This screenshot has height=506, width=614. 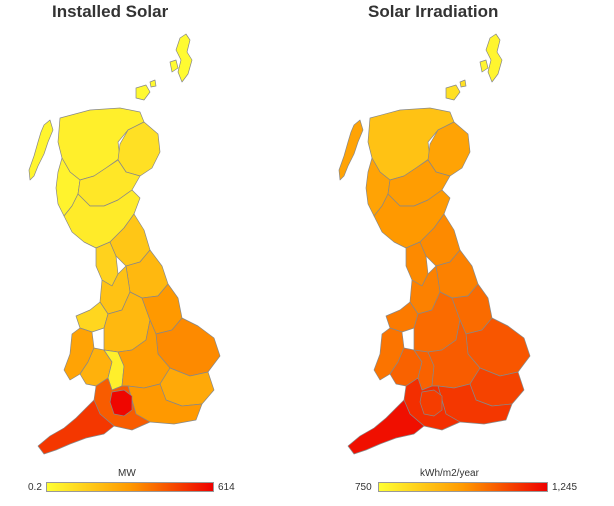 I want to click on legend-max-value: 614, so click(x=226, y=487).